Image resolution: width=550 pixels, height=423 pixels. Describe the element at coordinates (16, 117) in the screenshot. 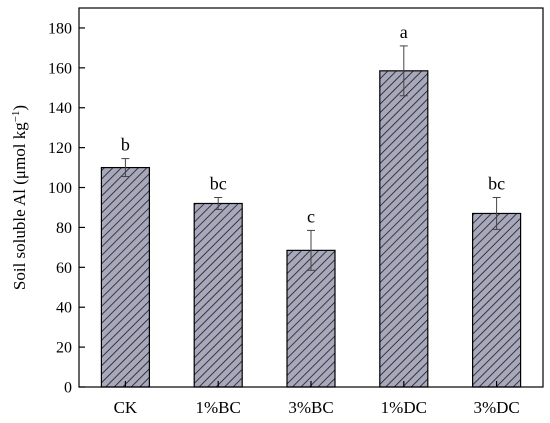

I see `y-axis-title-sup: −1` at that location.